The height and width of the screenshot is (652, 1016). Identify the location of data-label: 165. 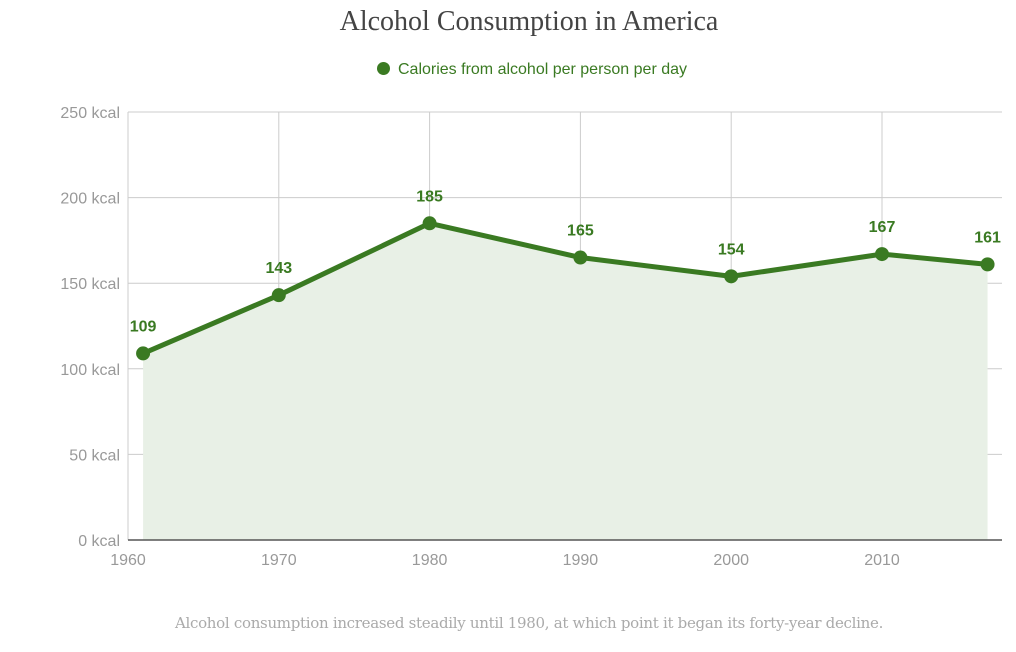
(580, 231).